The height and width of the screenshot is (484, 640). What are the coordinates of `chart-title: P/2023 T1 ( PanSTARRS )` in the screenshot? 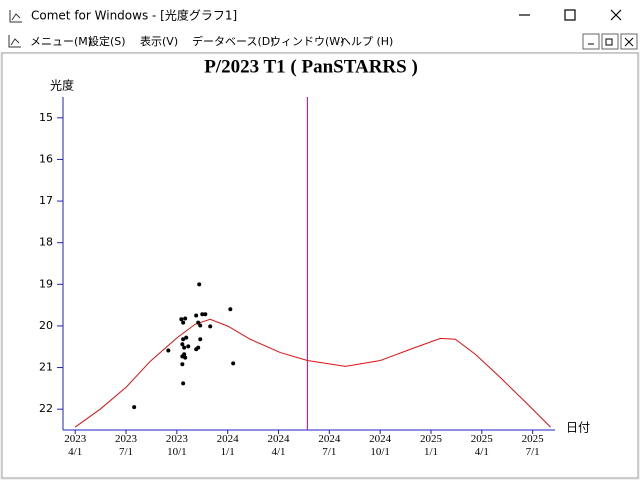 It's located at (311, 66).